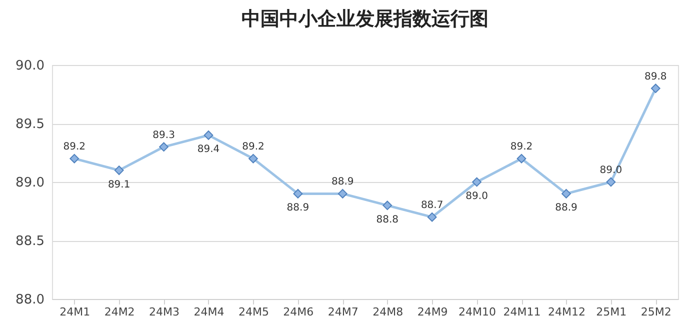 This screenshot has height=325, width=693. I want to click on x-tick-label: 24M12, so click(567, 312).